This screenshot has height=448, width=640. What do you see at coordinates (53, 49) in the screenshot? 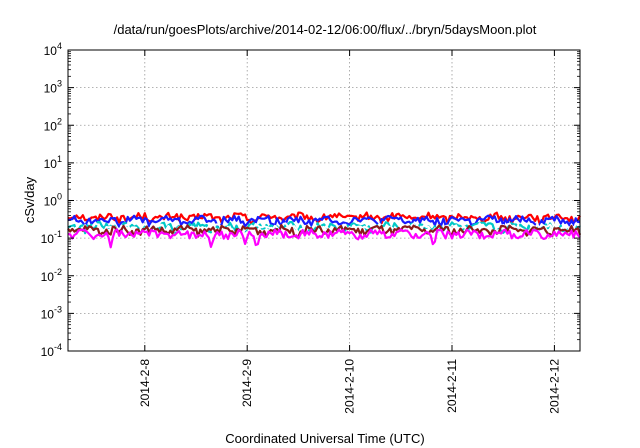
I see `y-tick-label: 10⁴` at bounding box center [53, 49].